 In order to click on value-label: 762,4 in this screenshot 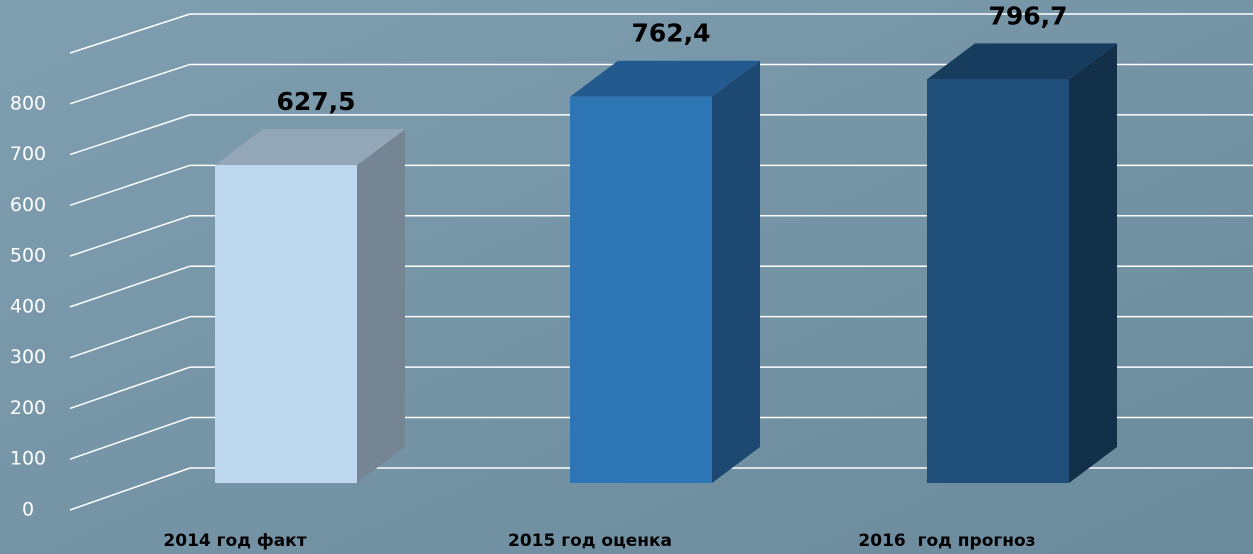, I will do `click(670, 33)`.